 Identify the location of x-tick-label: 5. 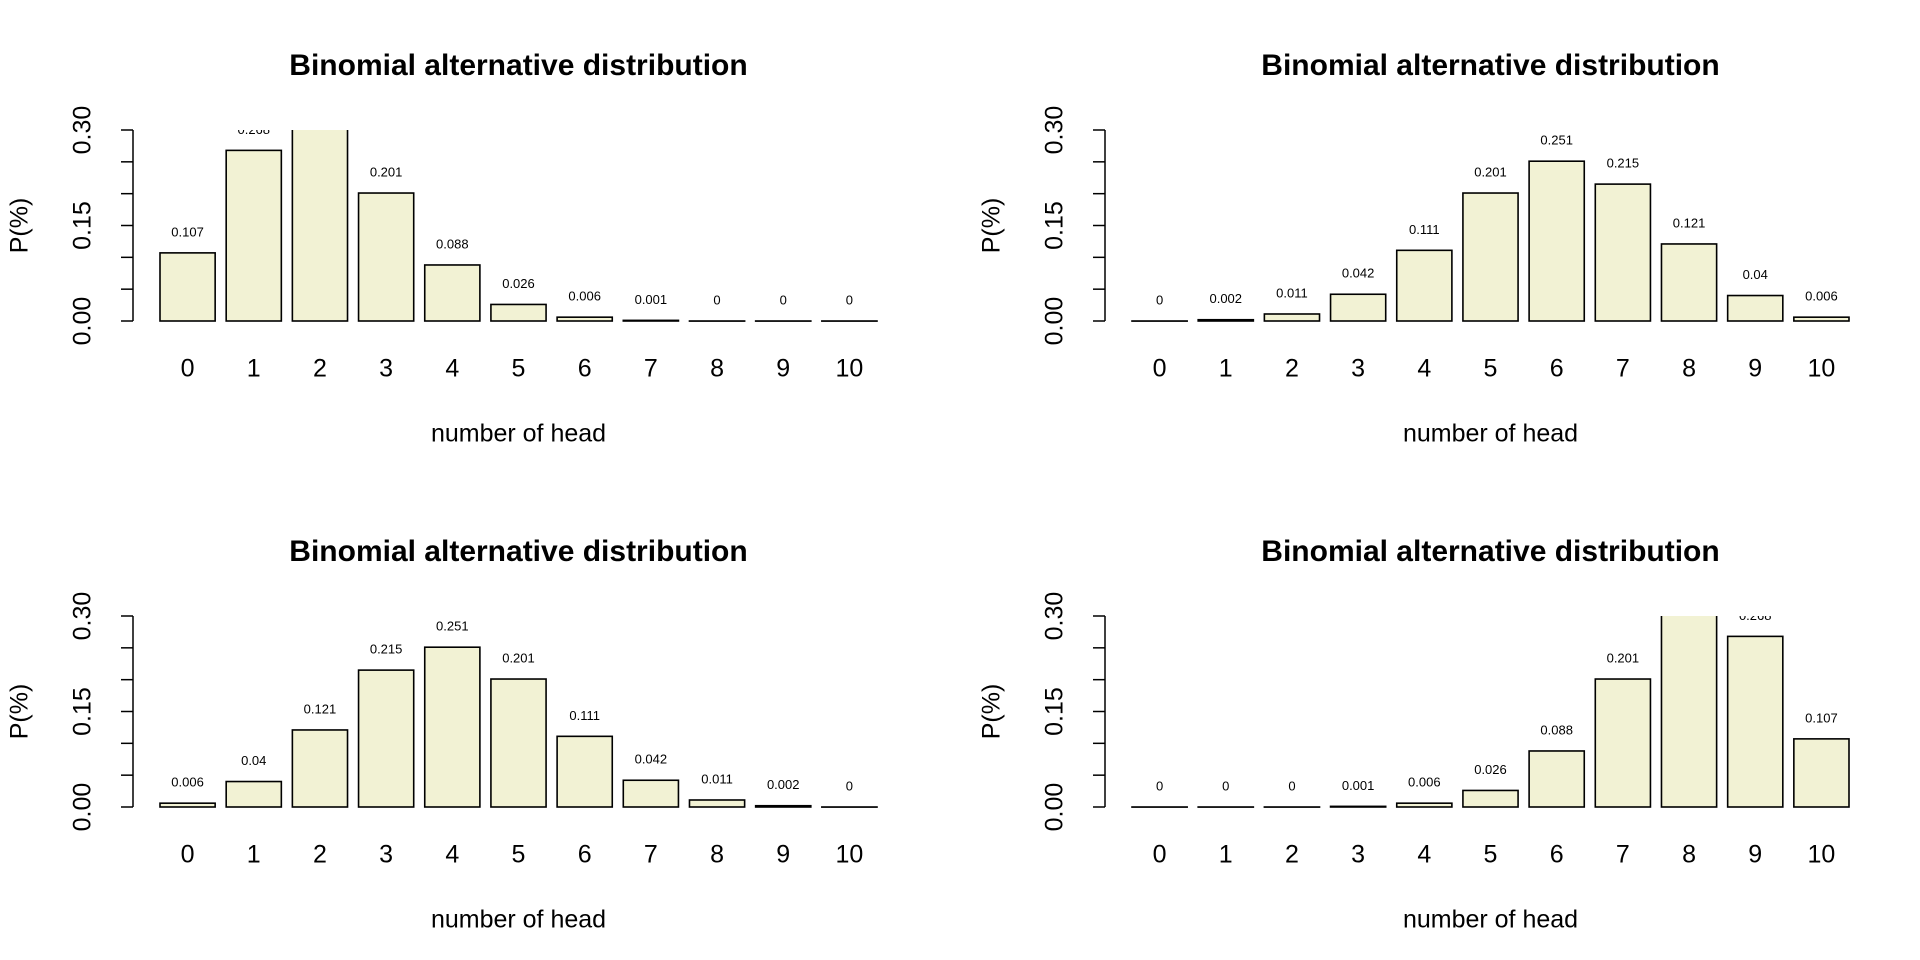
(1491, 855).